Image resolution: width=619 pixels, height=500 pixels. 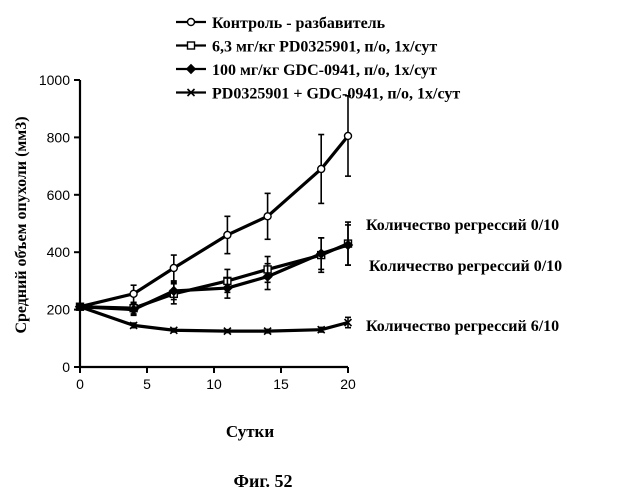 I want to click on legend-item-3: PD0325901 + GDC-0941, п/о, 1х/сут, so click(x=318, y=94).